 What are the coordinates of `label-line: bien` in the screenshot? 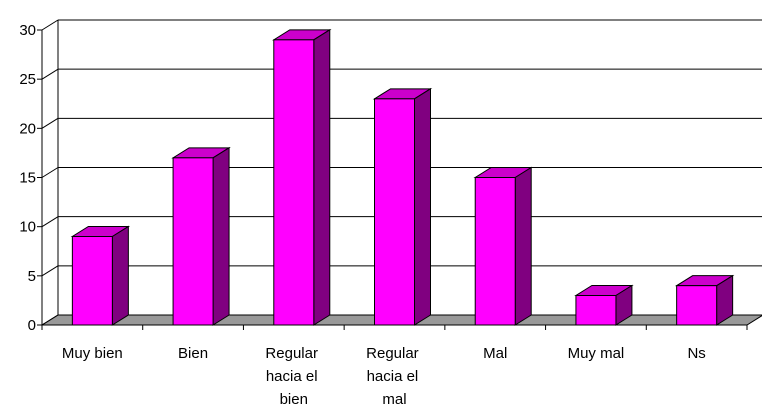 It's located at (294, 399).